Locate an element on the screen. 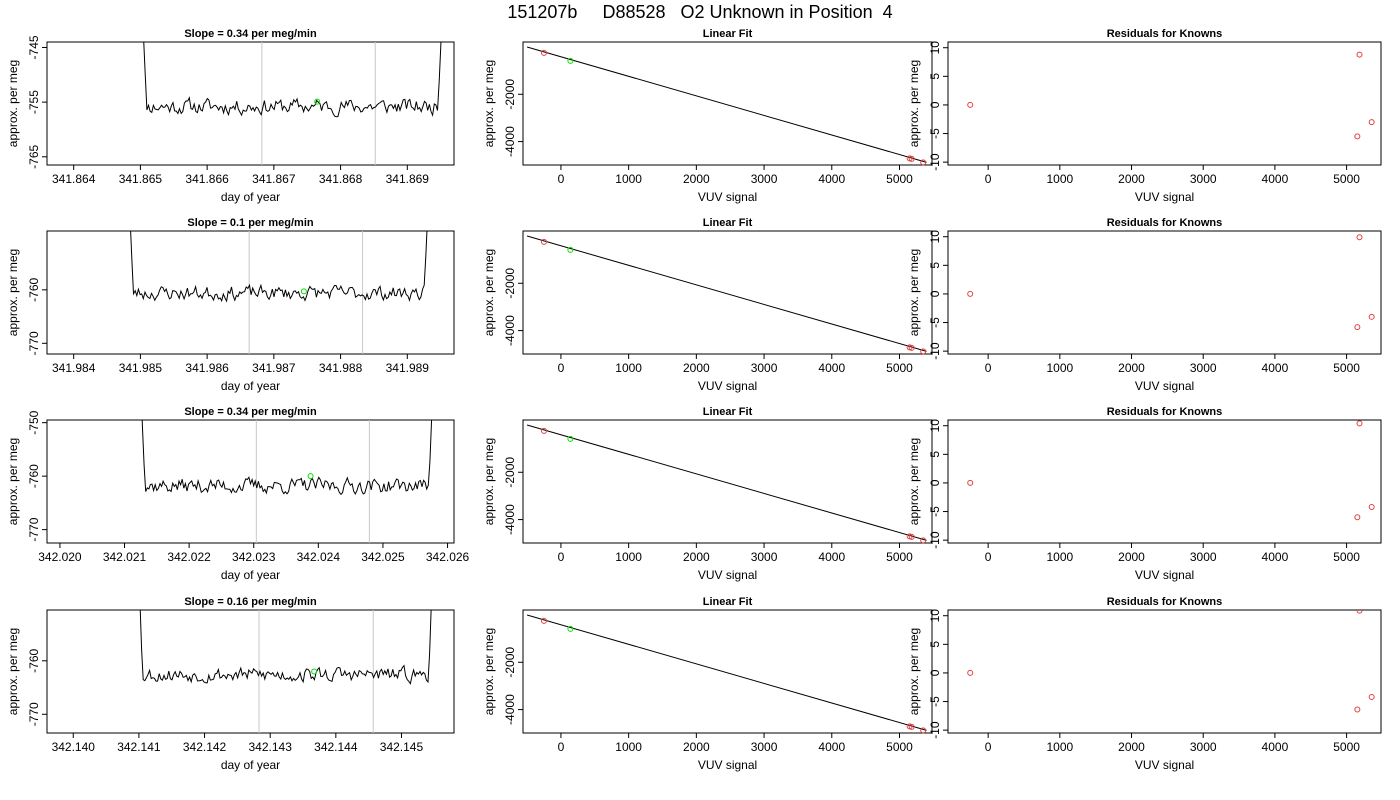 The width and height of the screenshot is (1400, 800). x-tick-label: 342.145 is located at coordinates (402, 747).